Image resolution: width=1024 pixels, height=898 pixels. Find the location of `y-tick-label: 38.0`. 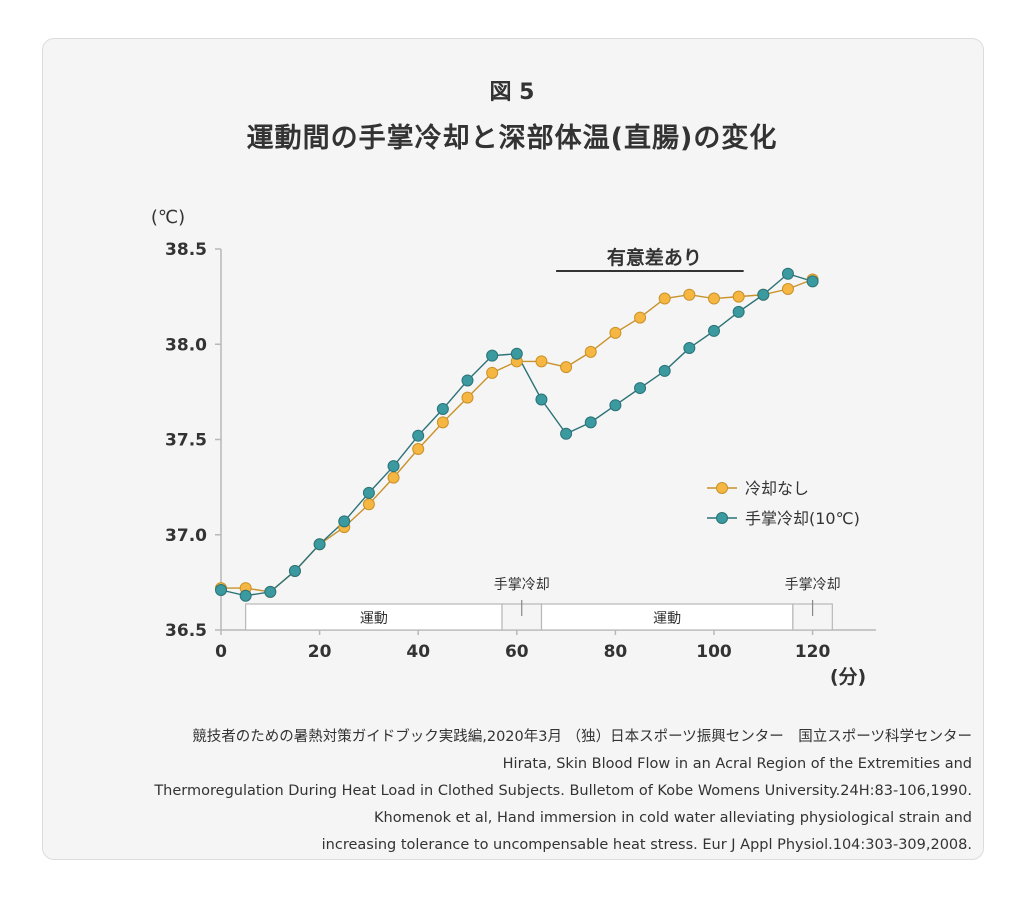

y-tick-label: 38.0 is located at coordinates (186, 345).